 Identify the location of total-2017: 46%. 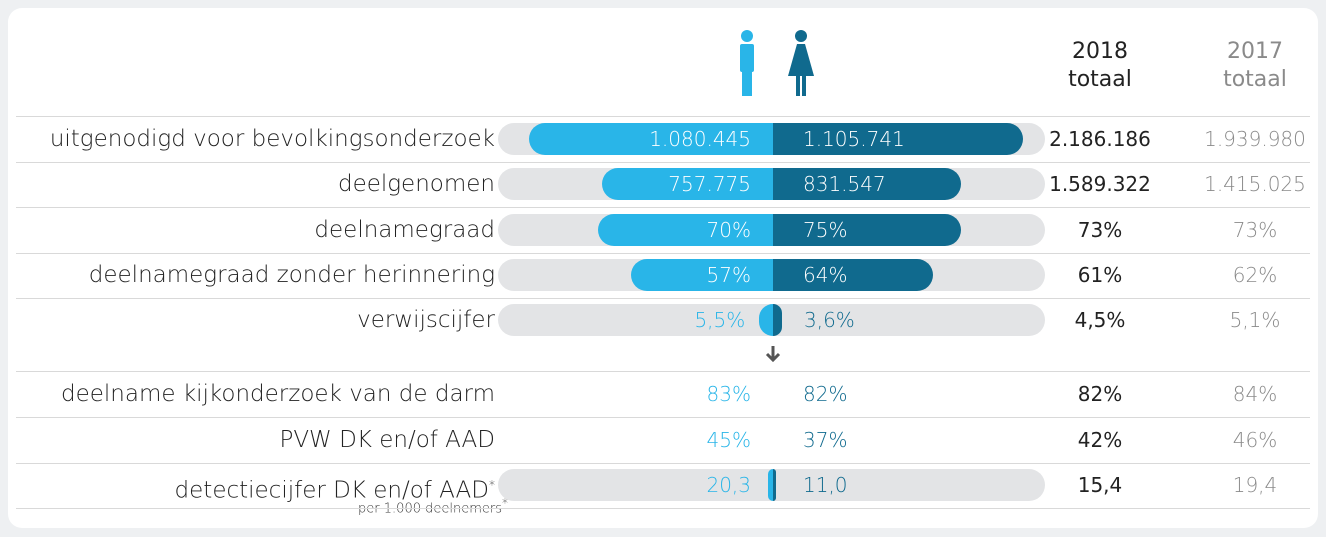
(1255, 440).